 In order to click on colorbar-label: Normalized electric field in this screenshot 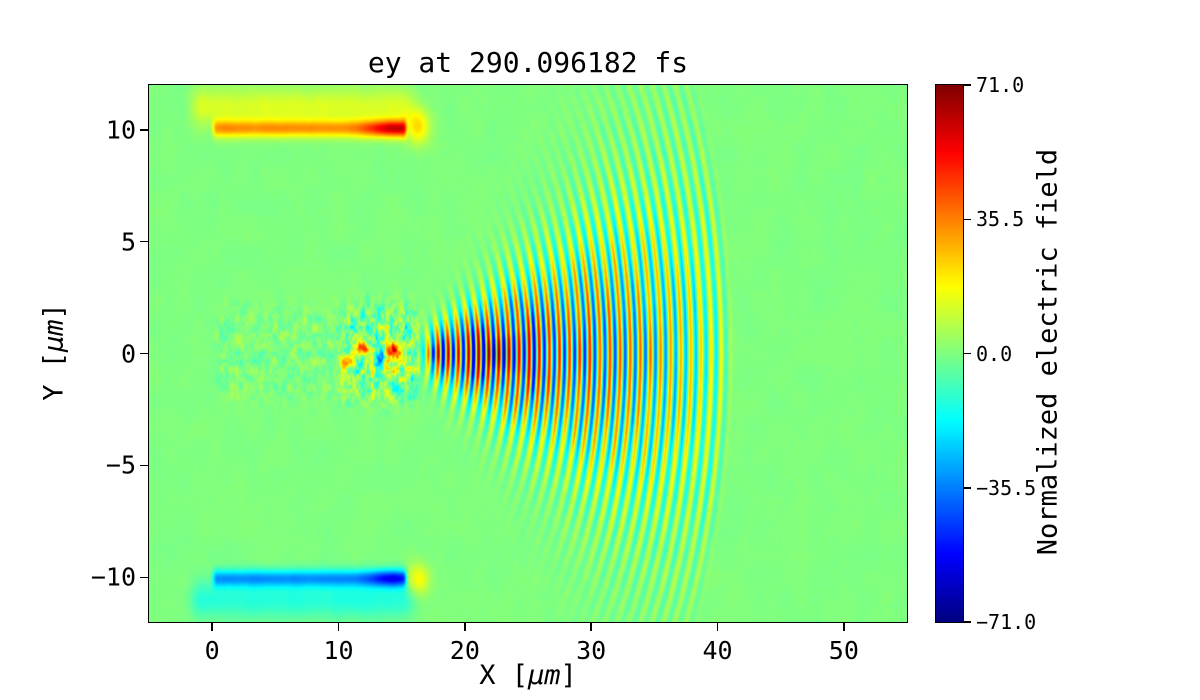, I will do `click(1048, 352)`.